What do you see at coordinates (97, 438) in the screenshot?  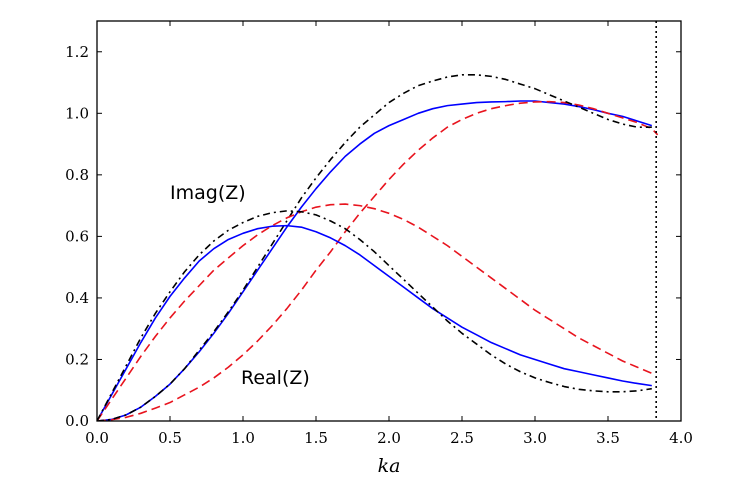 I see `x-tick-label: 0.0` at bounding box center [97, 438].